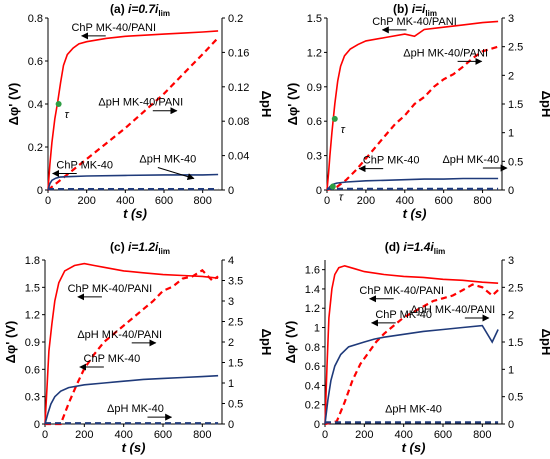  I want to click on y-axis-label: Δφ' (V), so click(13, 104).